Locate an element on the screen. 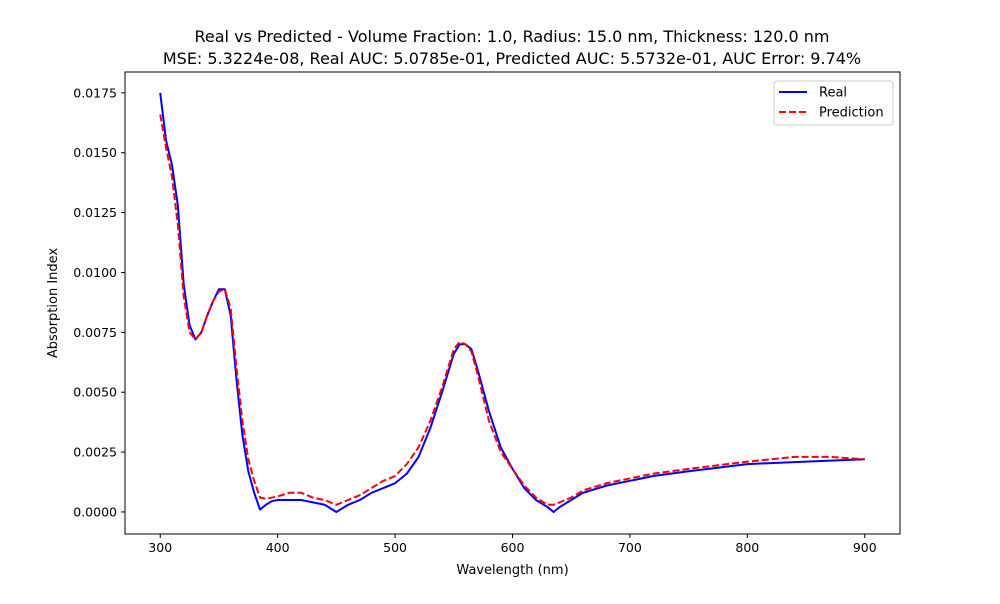 The width and height of the screenshot is (1000, 604). x-axis-label: Wavelength (nm) is located at coordinates (512, 570).